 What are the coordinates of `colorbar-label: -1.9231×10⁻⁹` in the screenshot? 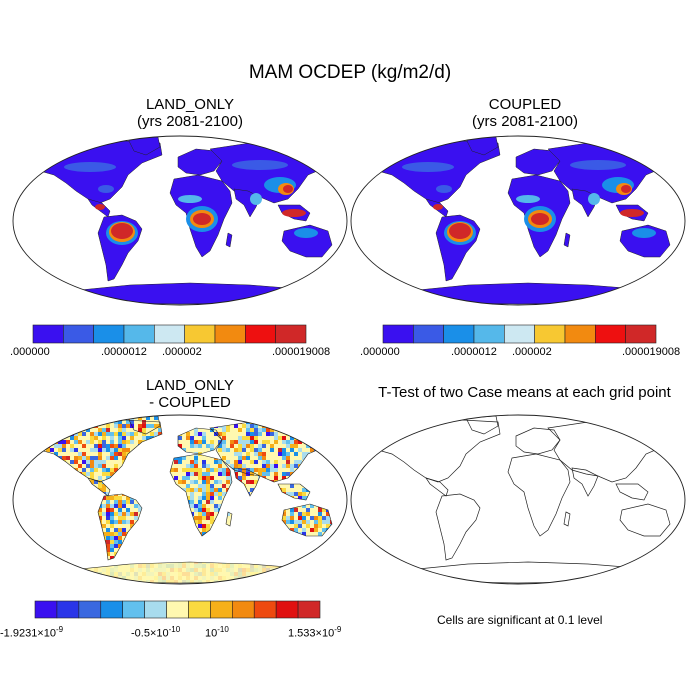 It's located at (32, 632).